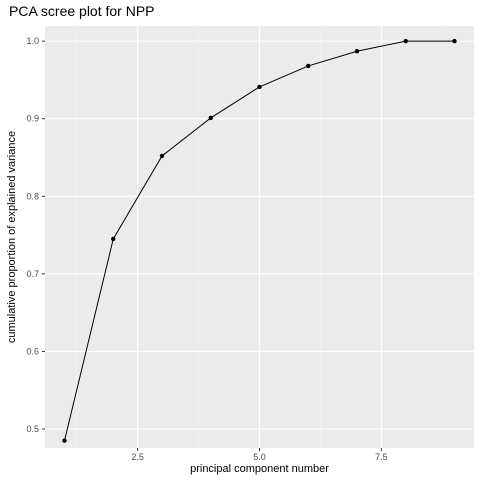  I want to click on chart-title: PCA scree plot for NPP, so click(82, 11).